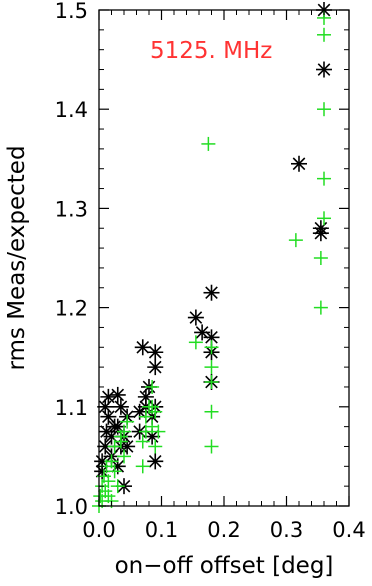 The image size is (372, 586). What do you see at coordinates (286, 530) in the screenshot?
I see `x-tick-label: 0.3` at bounding box center [286, 530].